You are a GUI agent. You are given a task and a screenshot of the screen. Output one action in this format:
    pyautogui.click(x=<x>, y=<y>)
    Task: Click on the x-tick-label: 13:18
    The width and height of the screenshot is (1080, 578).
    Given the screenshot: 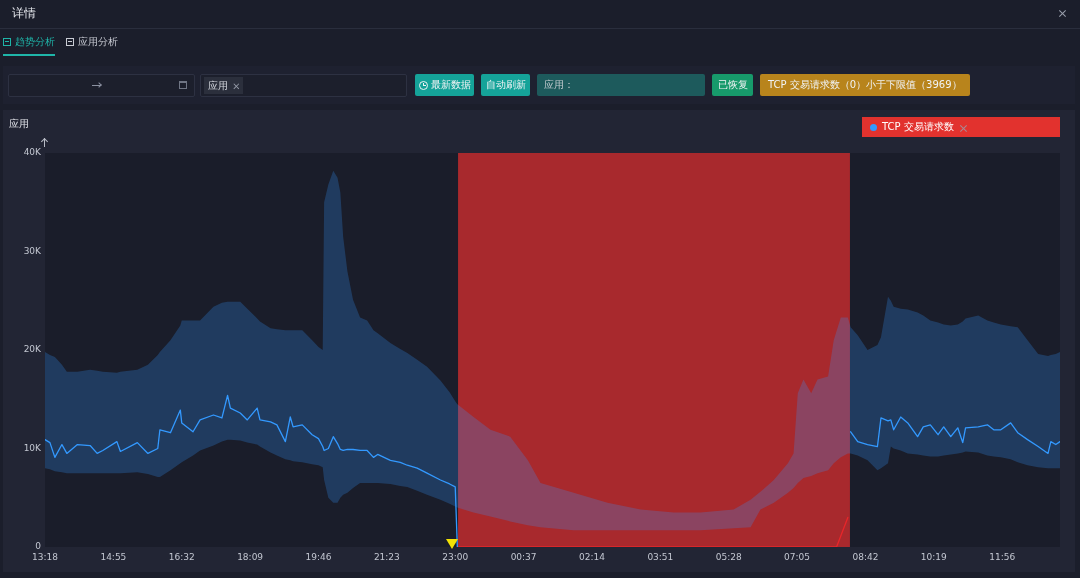 What is the action you would take?
    pyautogui.click(x=45, y=556)
    